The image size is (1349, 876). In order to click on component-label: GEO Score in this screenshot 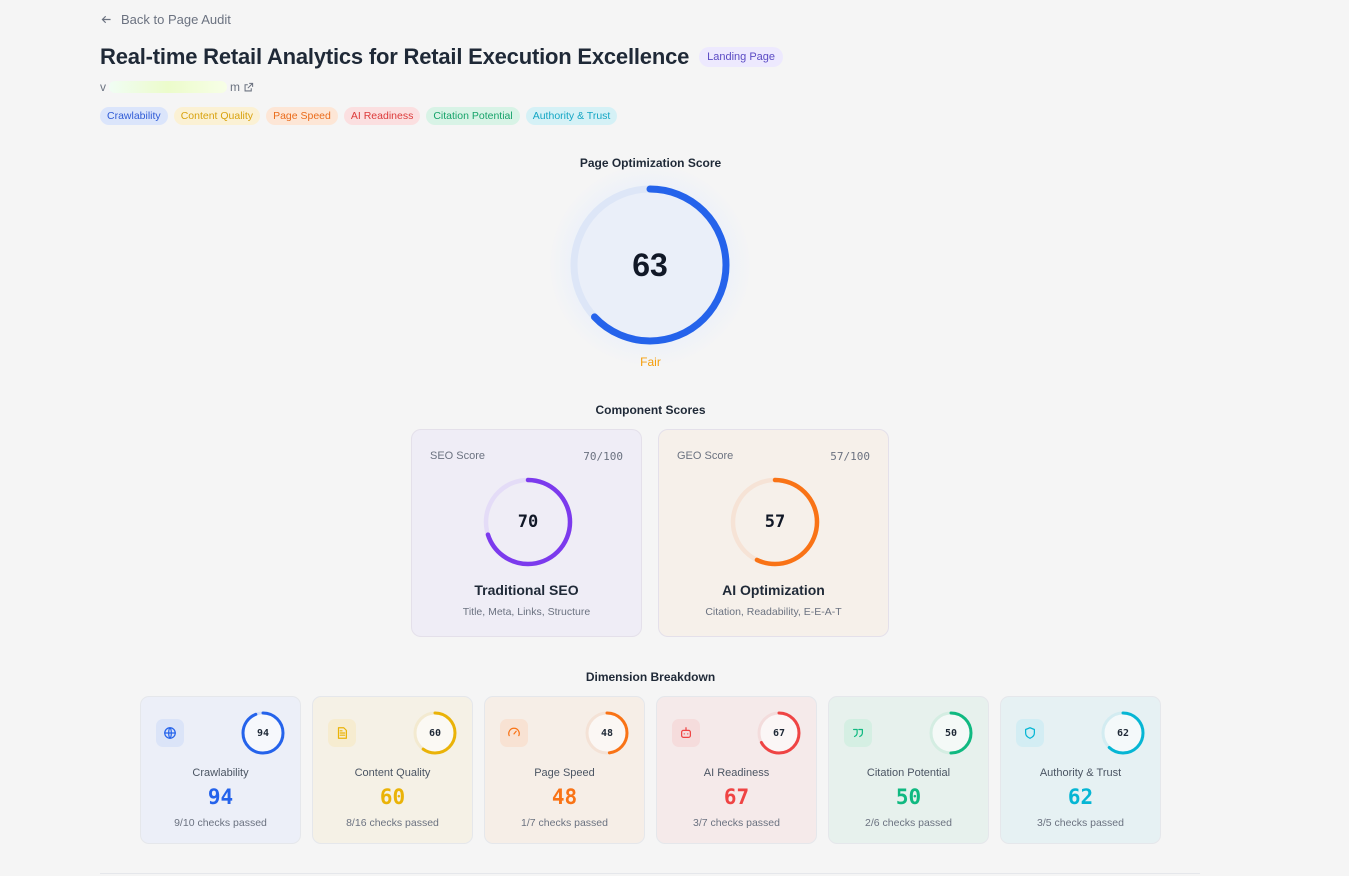, I will do `click(705, 456)`.